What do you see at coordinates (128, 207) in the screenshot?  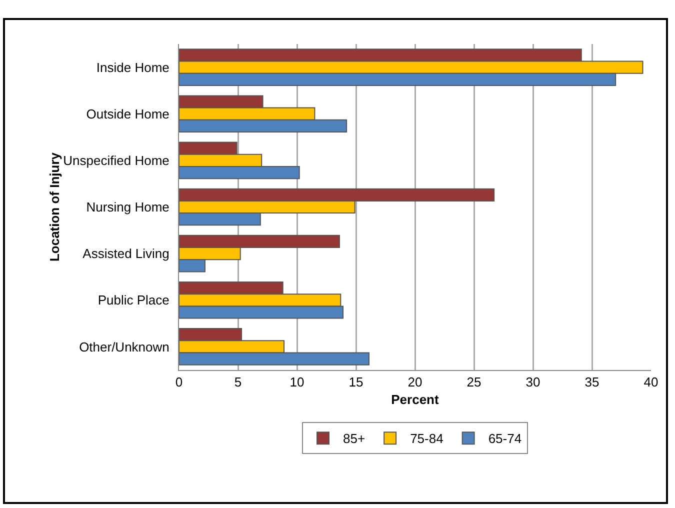 I see `y-tick-label: Nursing Home` at bounding box center [128, 207].